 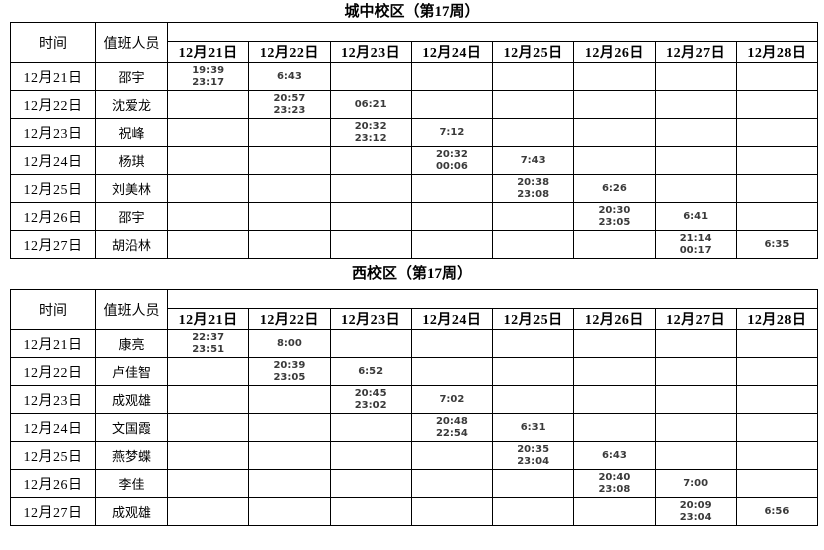 What do you see at coordinates (452, 319) in the screenshot?
I see `date-column-header: 12月24日` at bounding box center [452, 319].